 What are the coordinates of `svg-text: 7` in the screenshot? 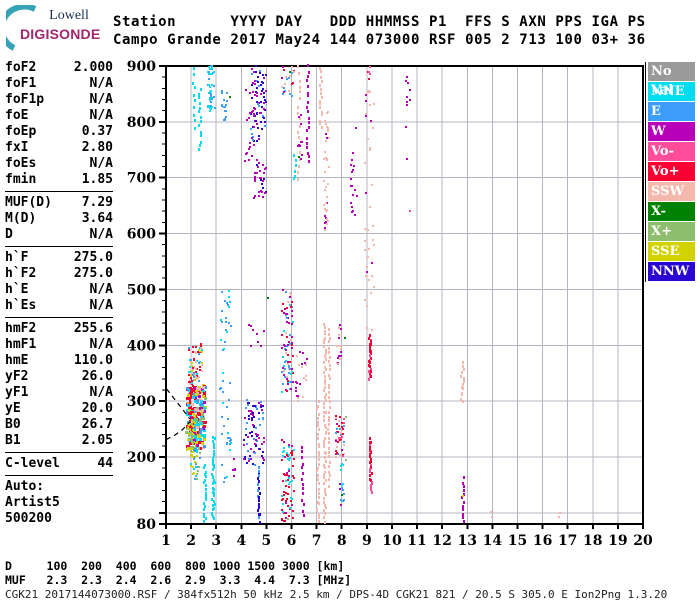 It's located at (317, 541).